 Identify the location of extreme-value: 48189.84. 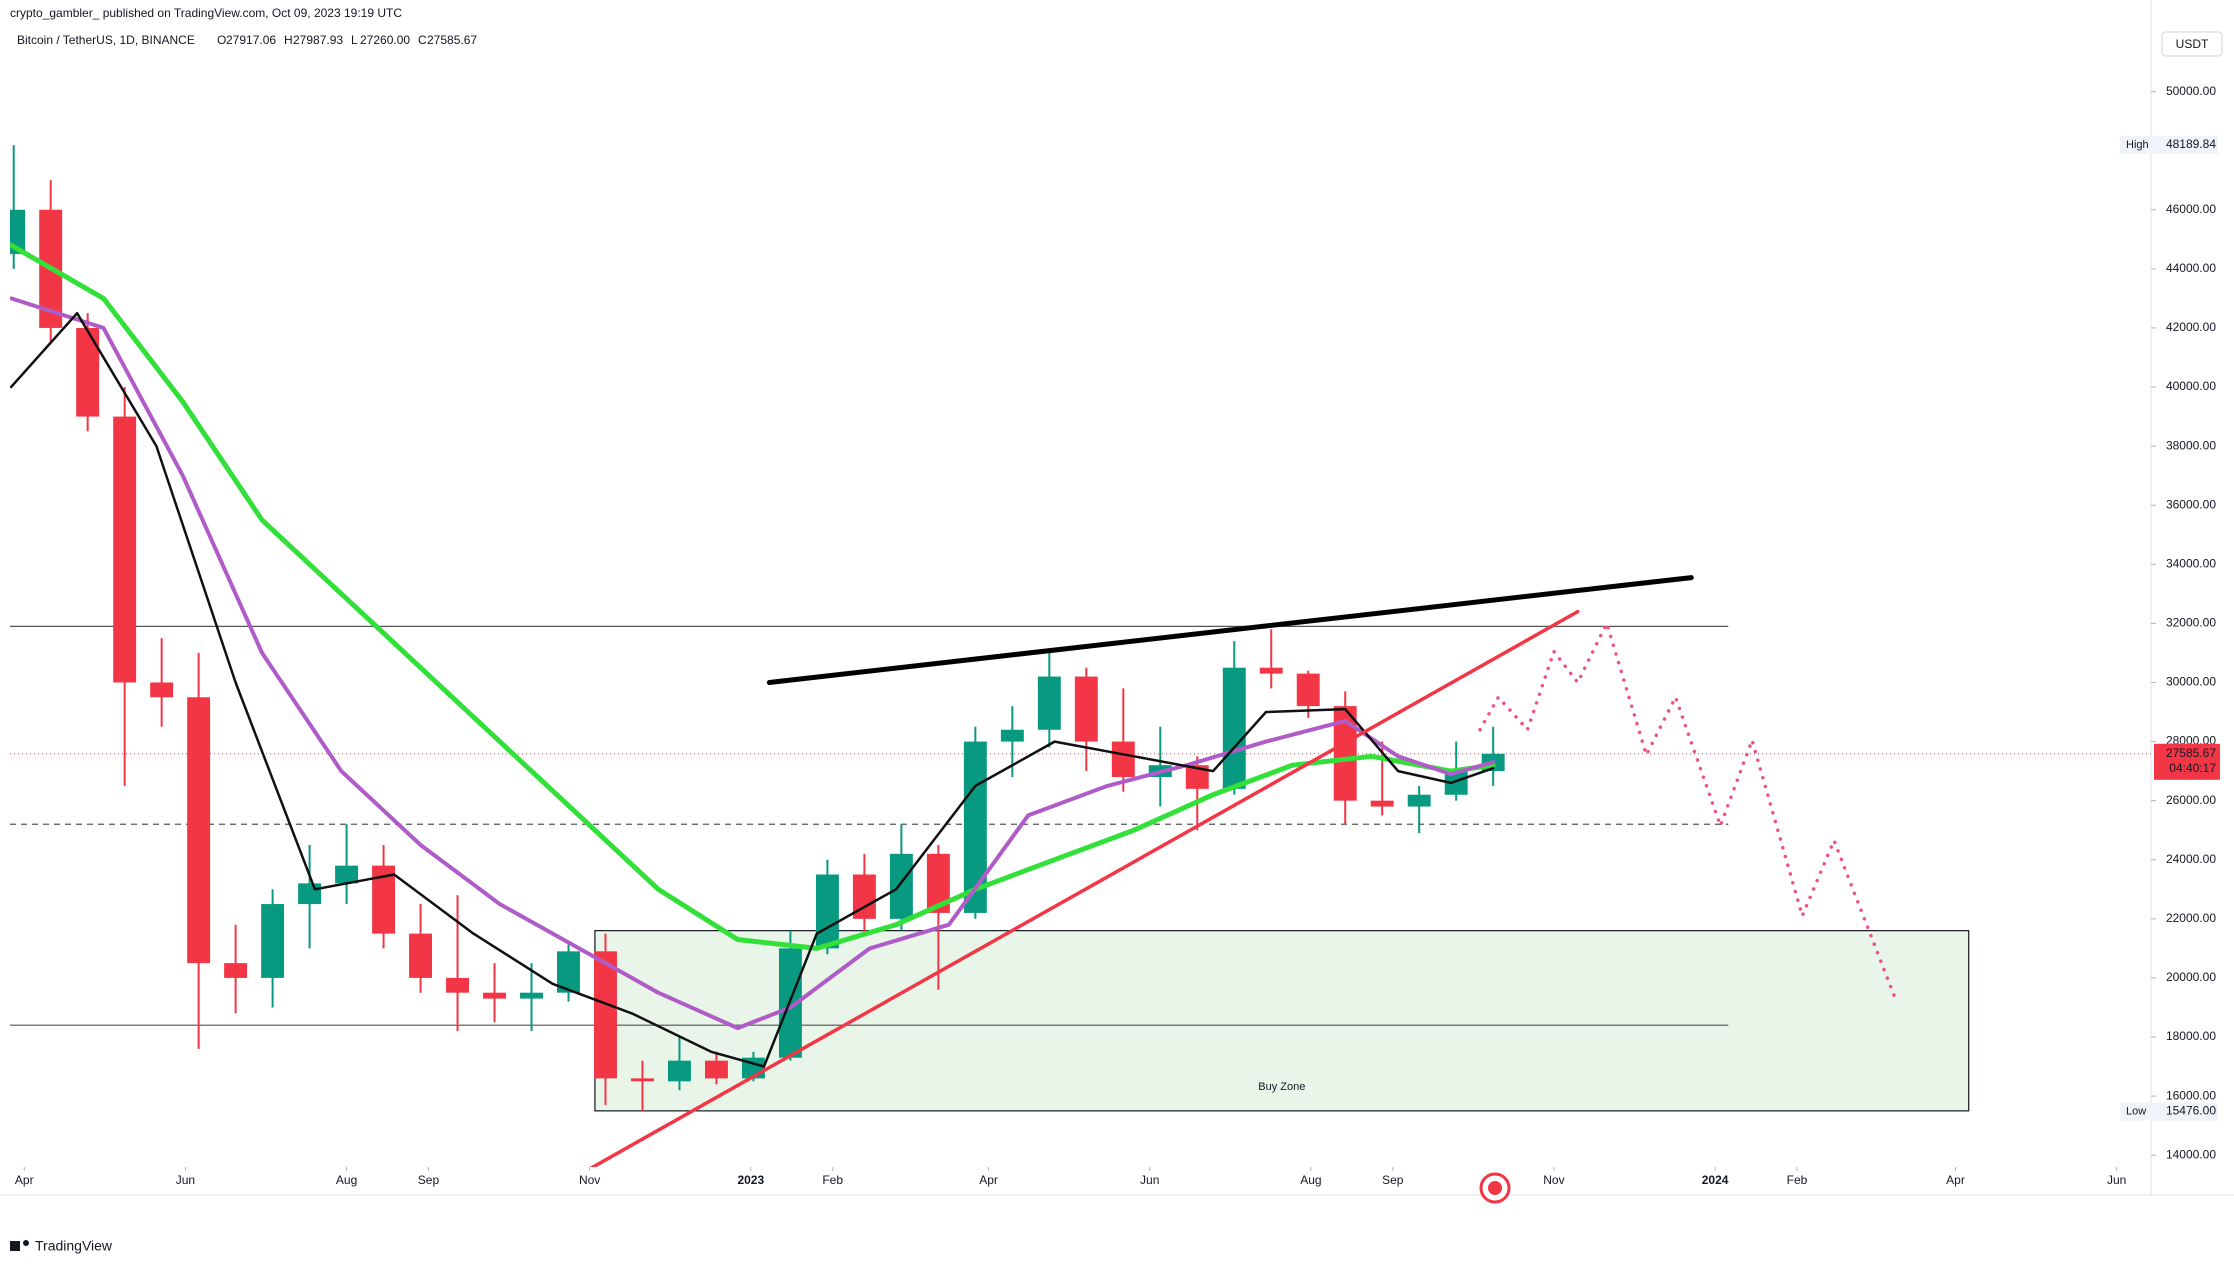
(2191, 144).